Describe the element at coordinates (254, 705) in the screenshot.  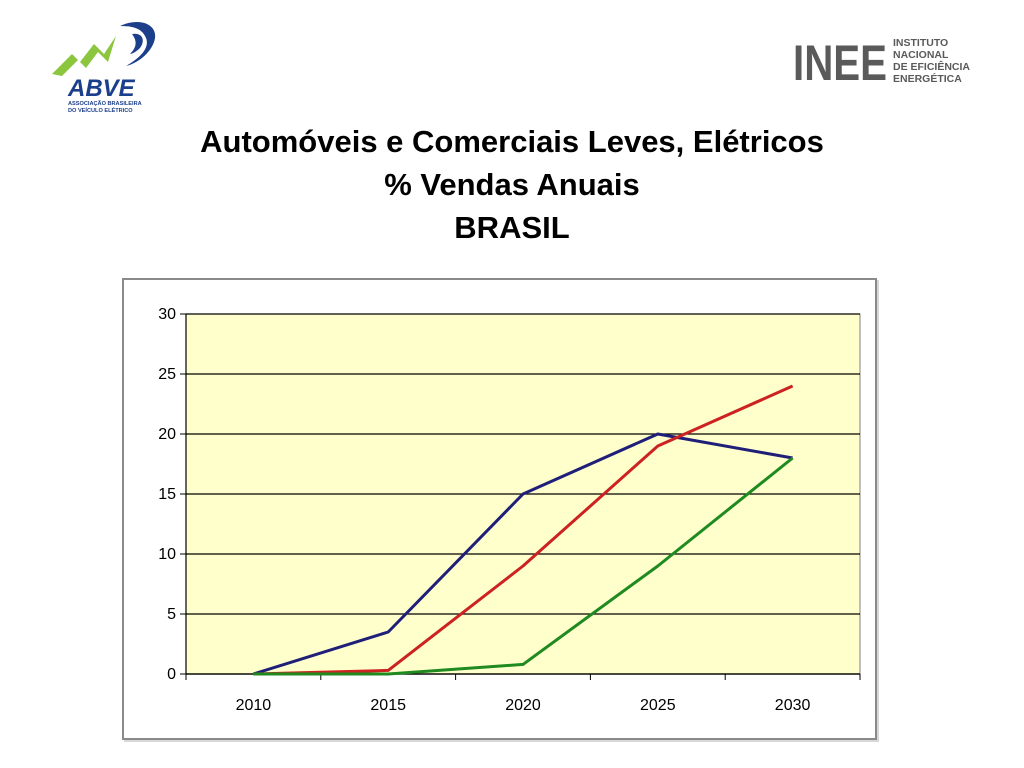
I see `x-tick-label-2010: 2010` at that location.